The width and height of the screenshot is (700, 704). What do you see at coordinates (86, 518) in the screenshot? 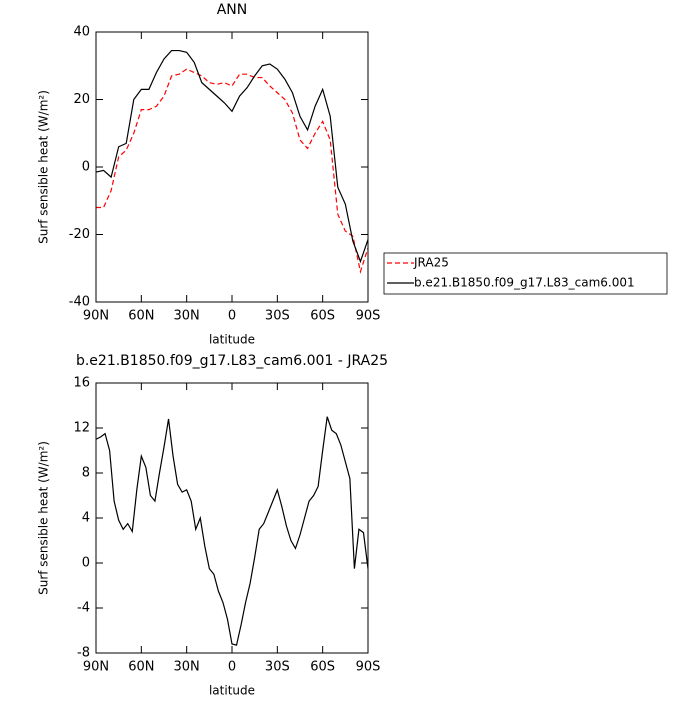
I see `y-tick-label: 4` at bounding box center [86, 518].